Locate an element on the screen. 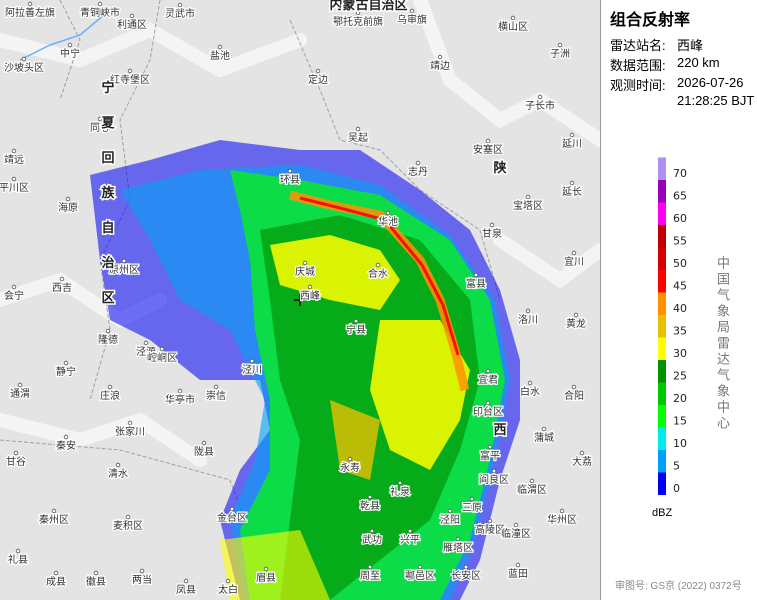 The height and width of the screenshot is (600, 757). color-legend: 0 5 10 15 20 25 30 35 40 45 50 55 60 65 70 is located at coordinates (672, 326).